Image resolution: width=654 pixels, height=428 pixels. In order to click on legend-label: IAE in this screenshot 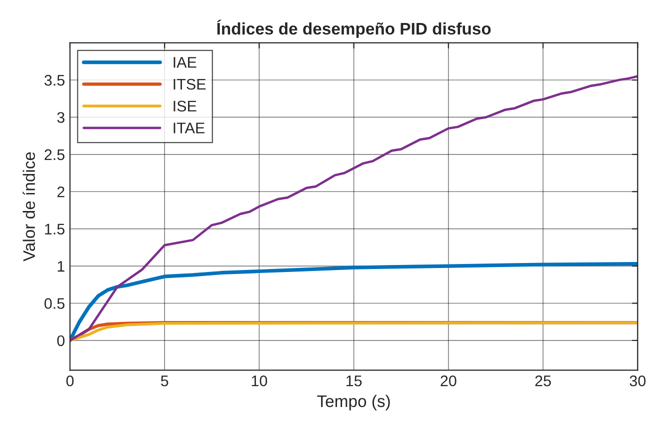, I will do `click(185, 62)`.